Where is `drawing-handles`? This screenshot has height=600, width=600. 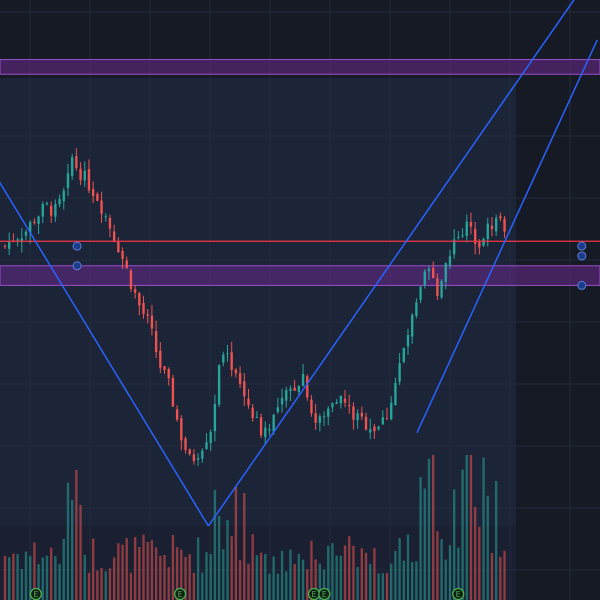
drawing-handles is located at coordinates (329, 265).